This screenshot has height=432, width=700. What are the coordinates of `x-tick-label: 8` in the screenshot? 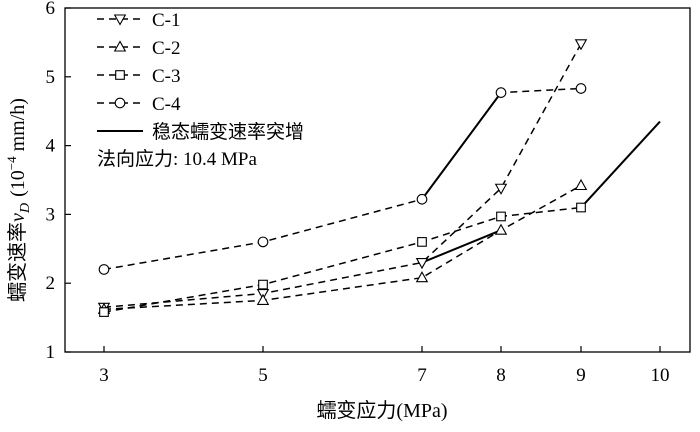 It's located at (501, 375).